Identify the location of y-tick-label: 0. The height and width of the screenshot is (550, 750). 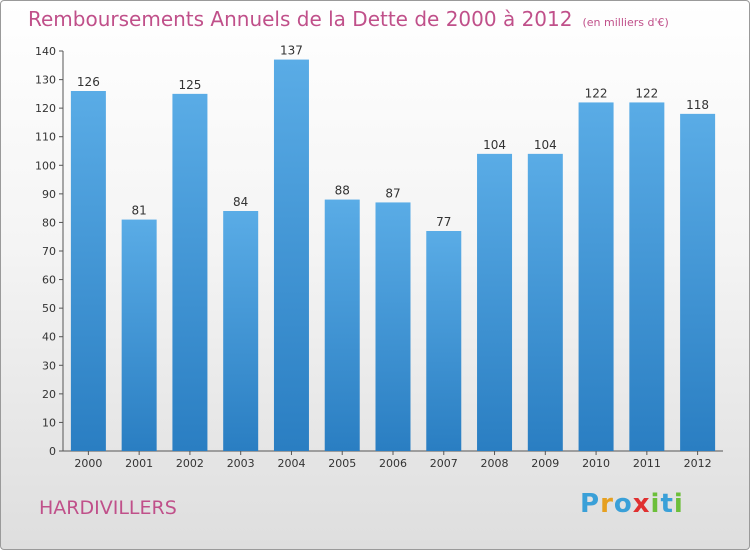
(52, 451).